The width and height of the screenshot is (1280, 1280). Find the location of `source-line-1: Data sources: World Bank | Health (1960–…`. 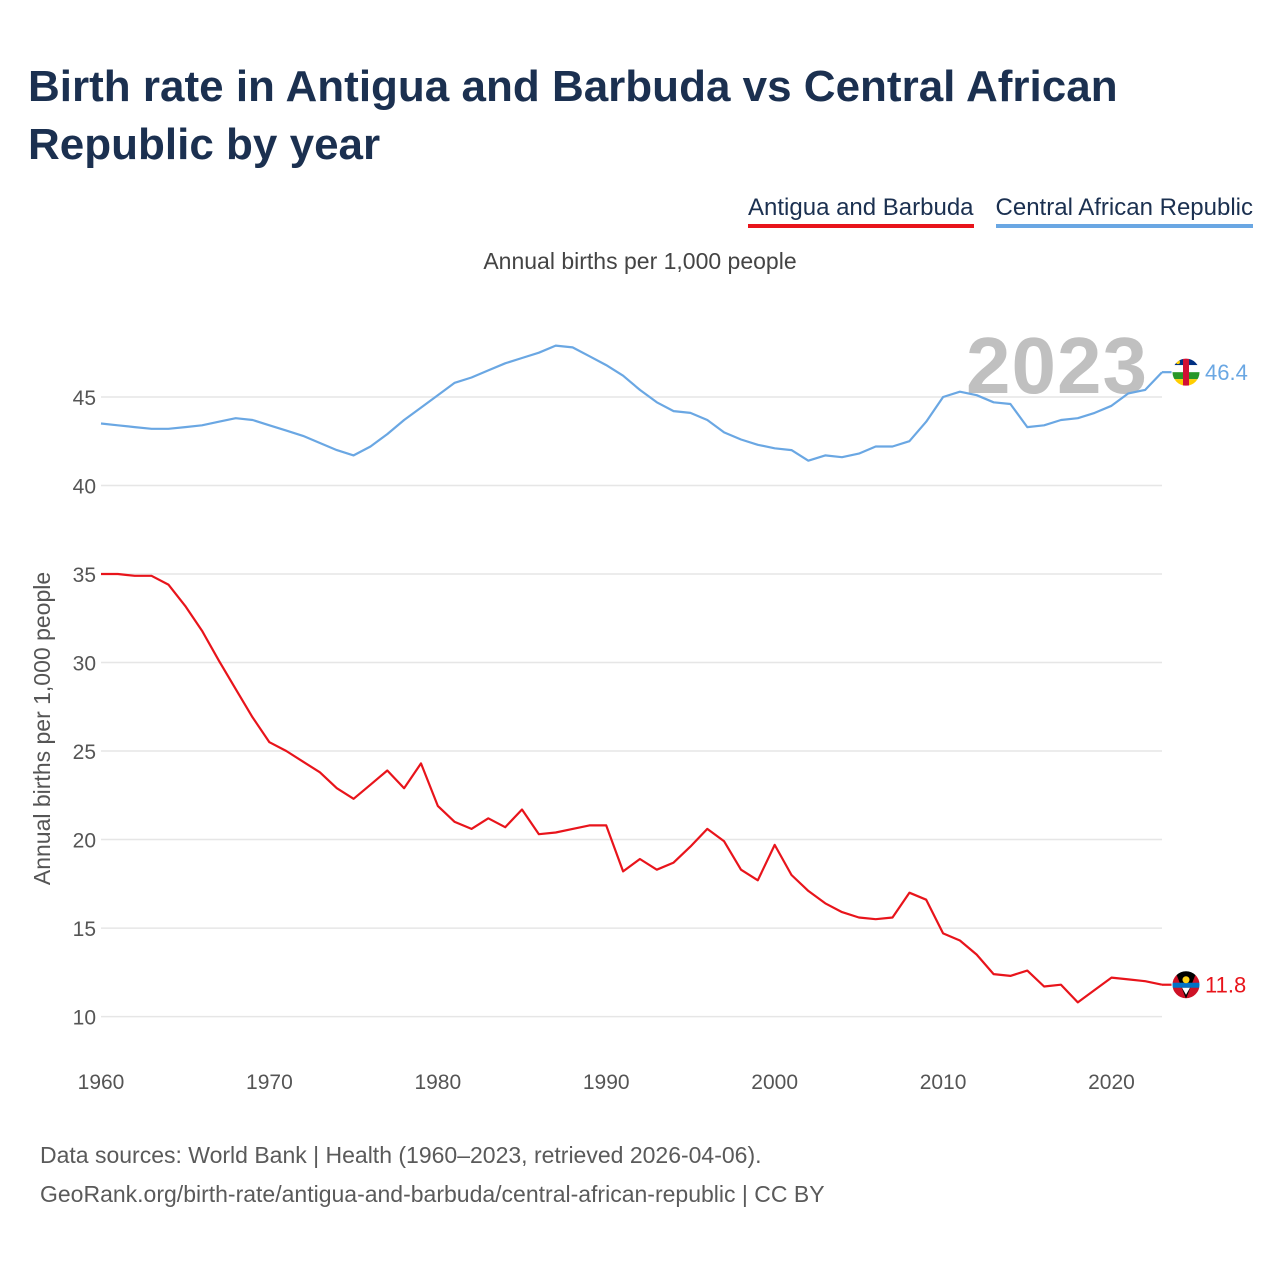

source-line-1: Data sources: World Bank | Health (1960–… is located at coordinates (401, 1155).